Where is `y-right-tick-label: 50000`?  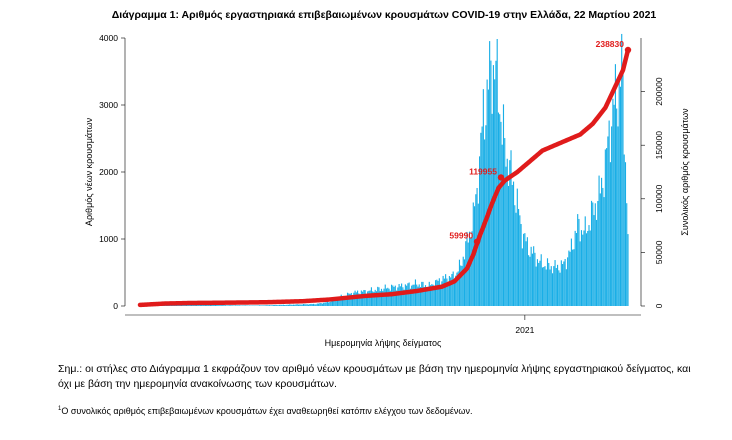 y-right-tick-label: 50000 is located at coordinates (659, 252).